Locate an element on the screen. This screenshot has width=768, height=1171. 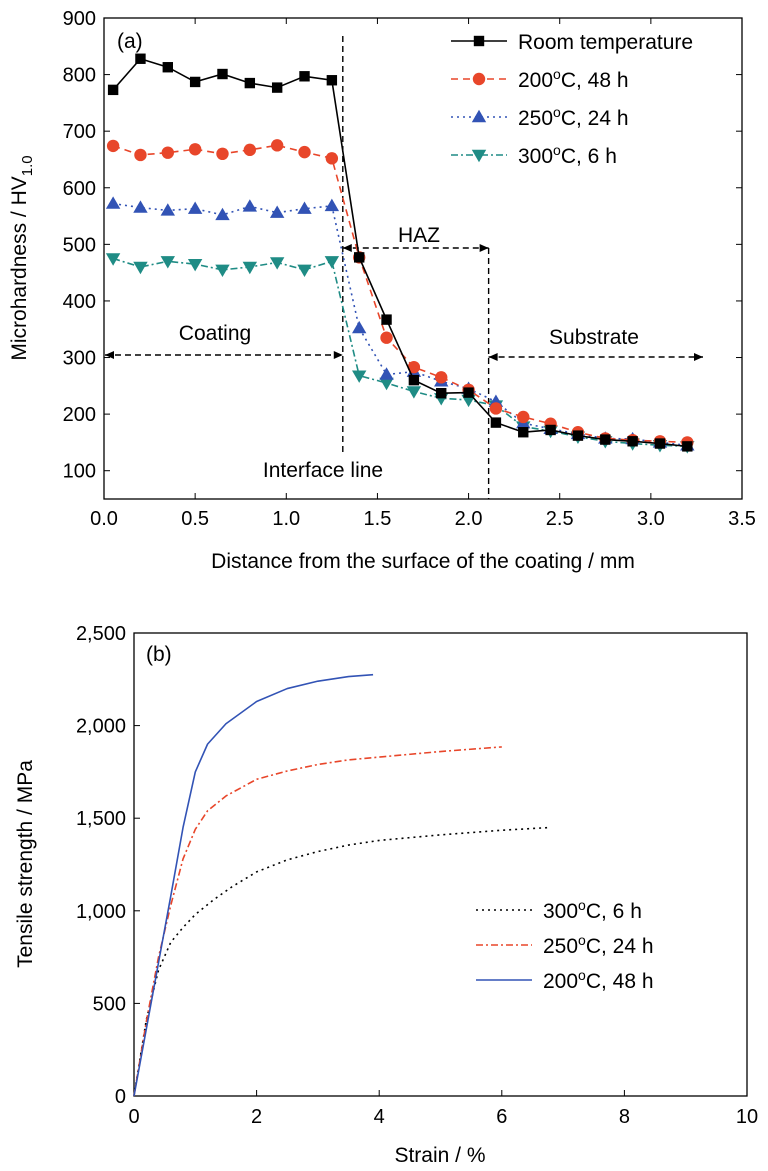
legend-label-tail: C, 24 h is located at coordinates (620, 946).